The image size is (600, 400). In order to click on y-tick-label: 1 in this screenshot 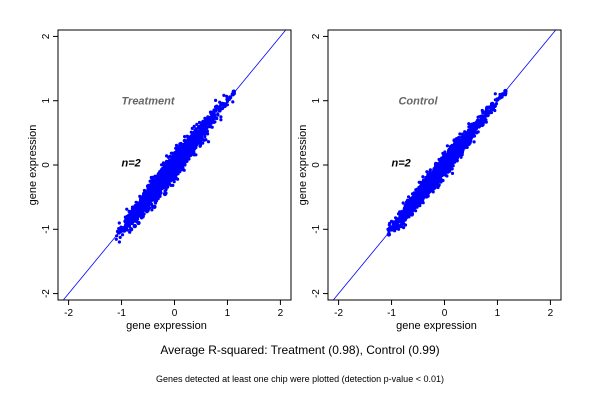, I will do `click(46, 100)`.